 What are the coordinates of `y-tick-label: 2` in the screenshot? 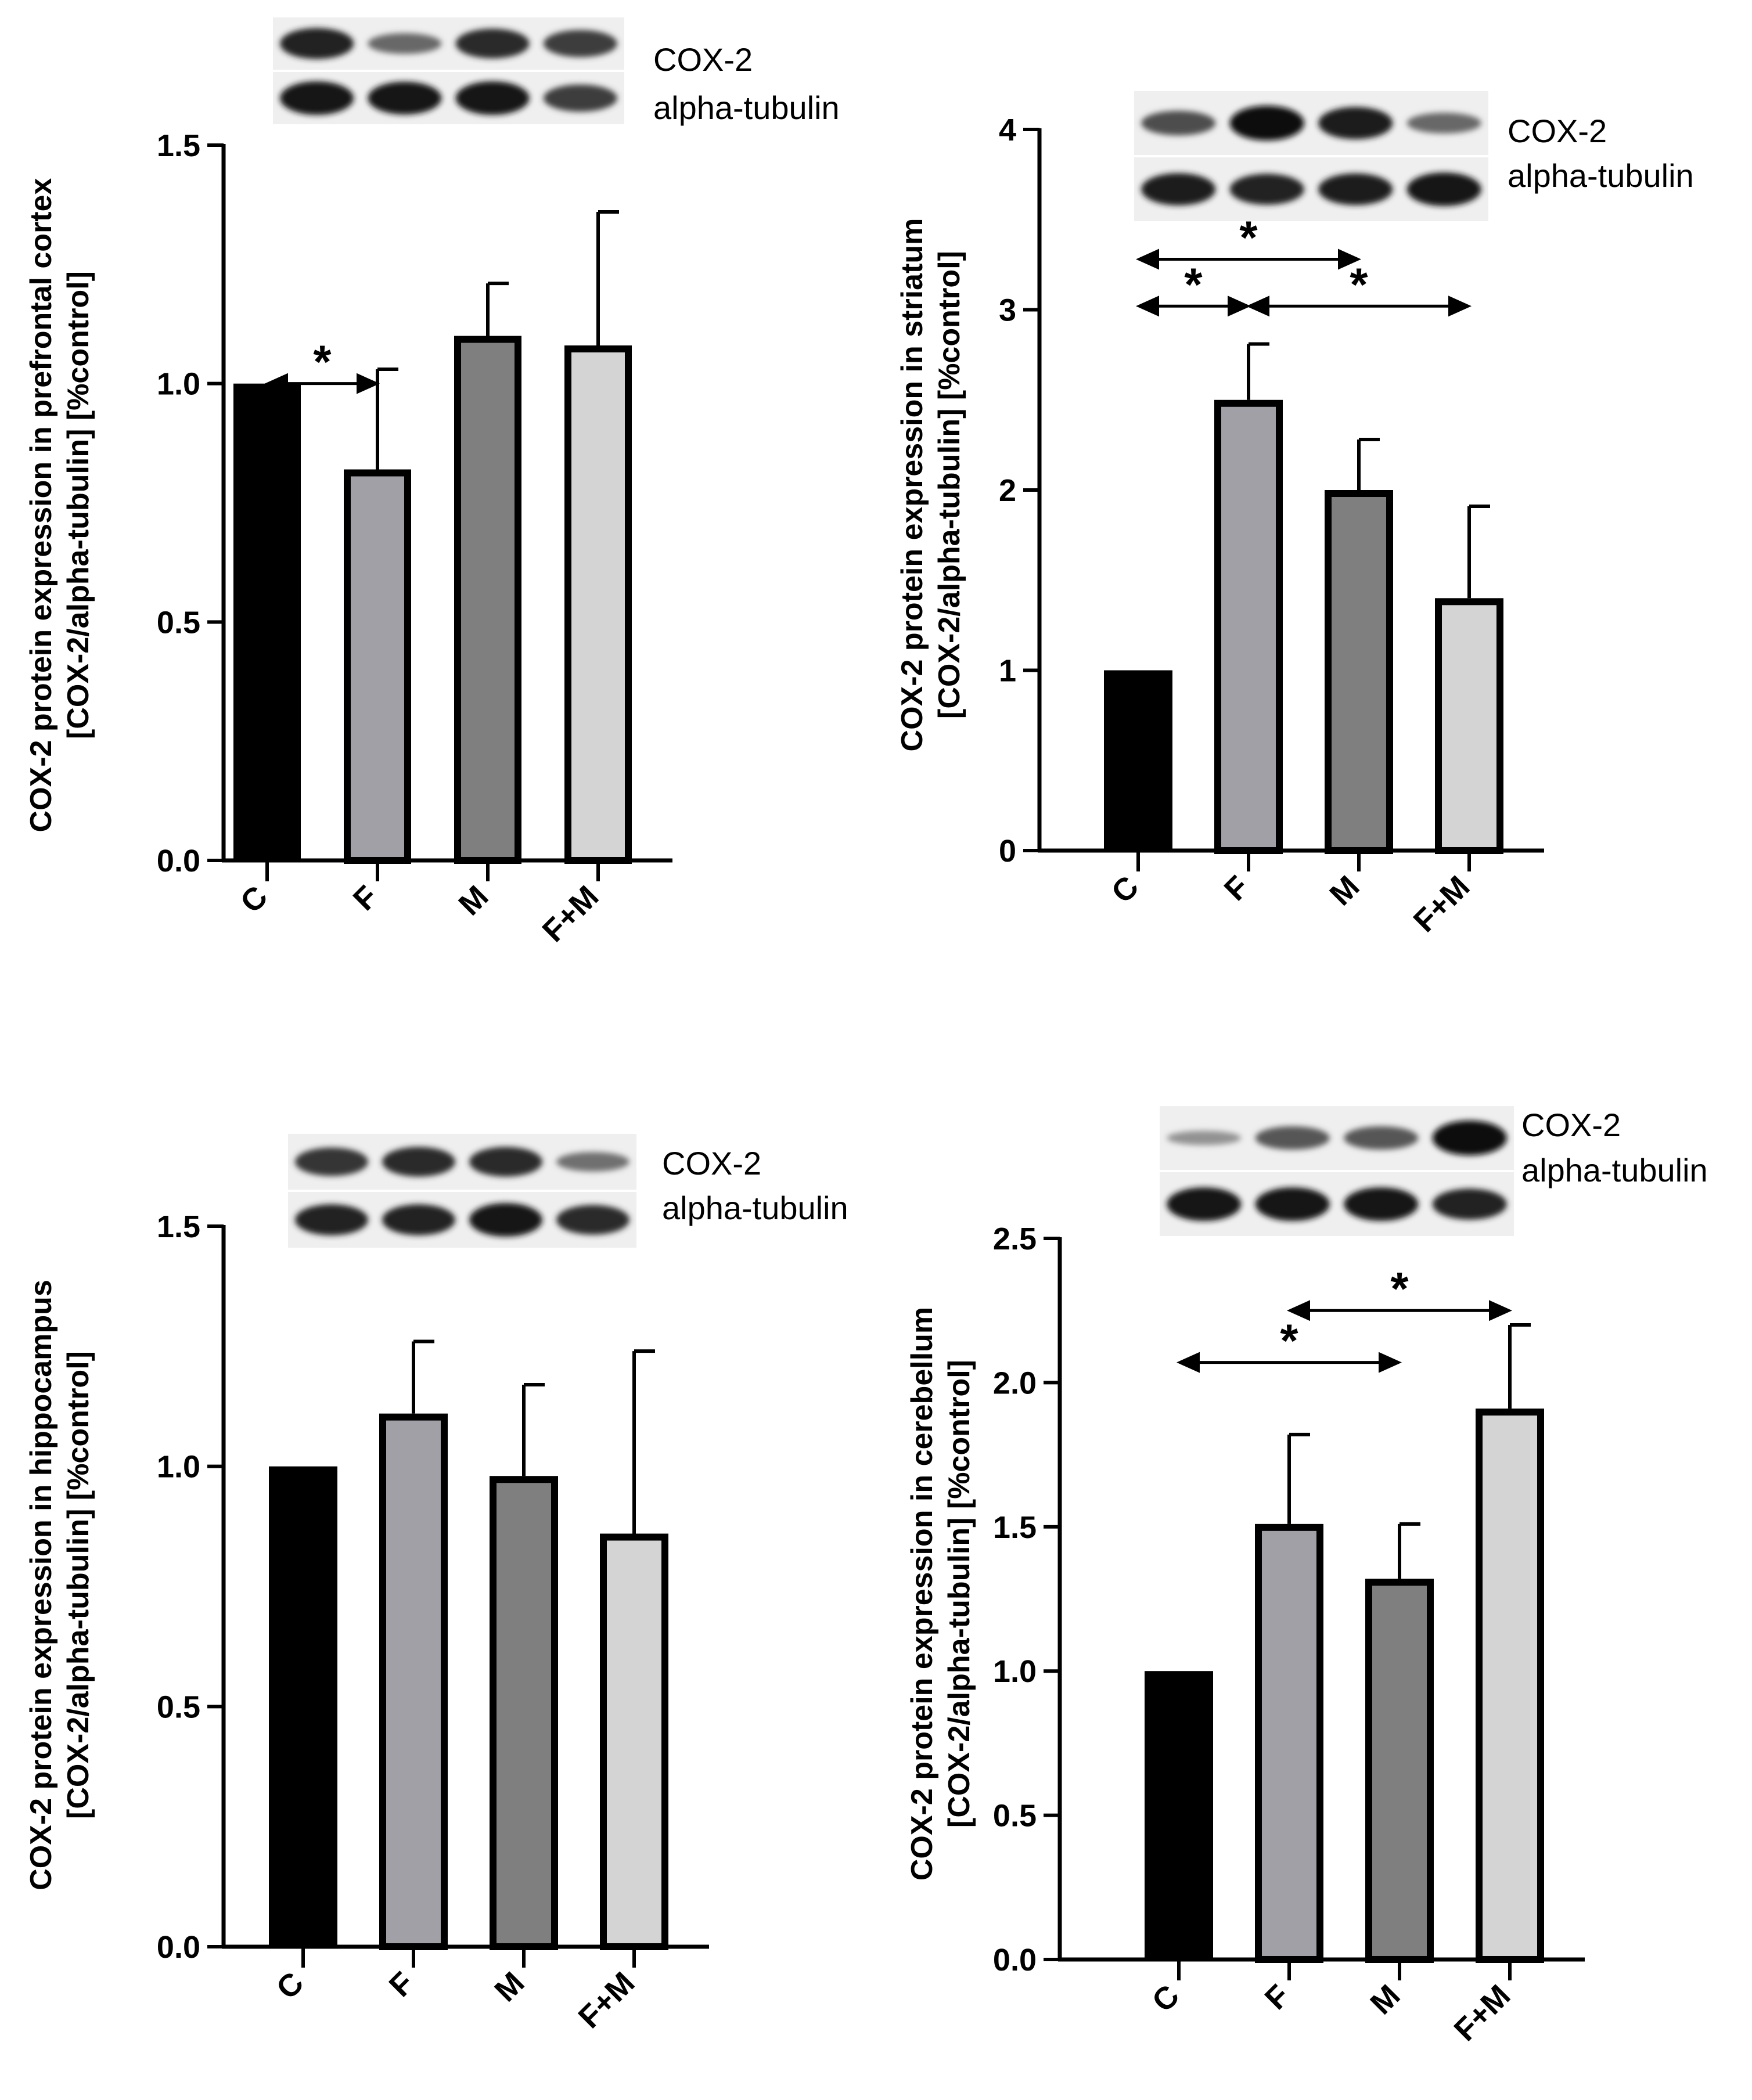 It's located at (1008, 491).